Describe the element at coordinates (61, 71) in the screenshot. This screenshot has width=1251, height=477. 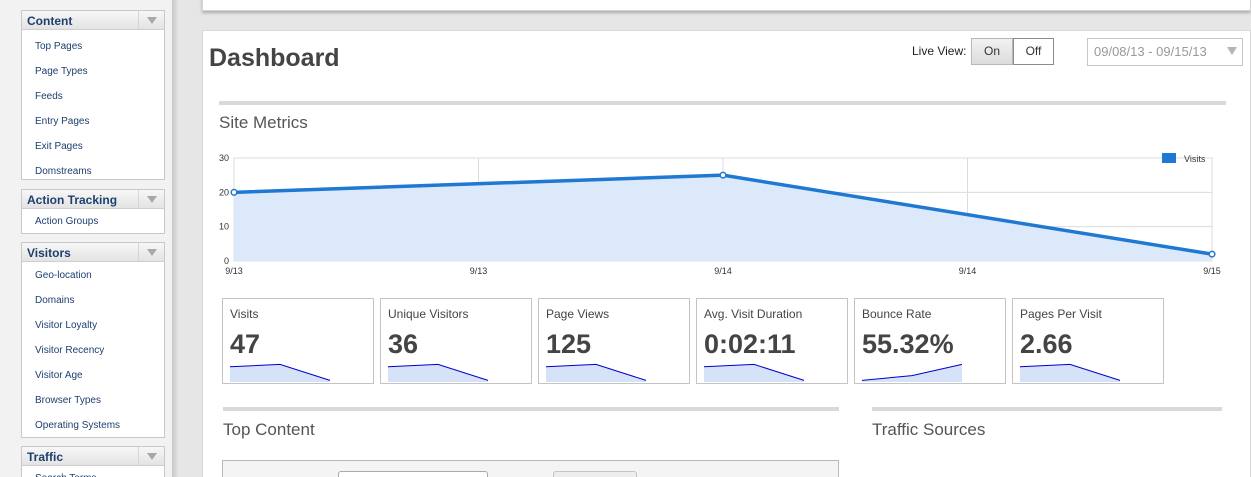
I see `sidebar-item-page-types: Page Types` at that location.